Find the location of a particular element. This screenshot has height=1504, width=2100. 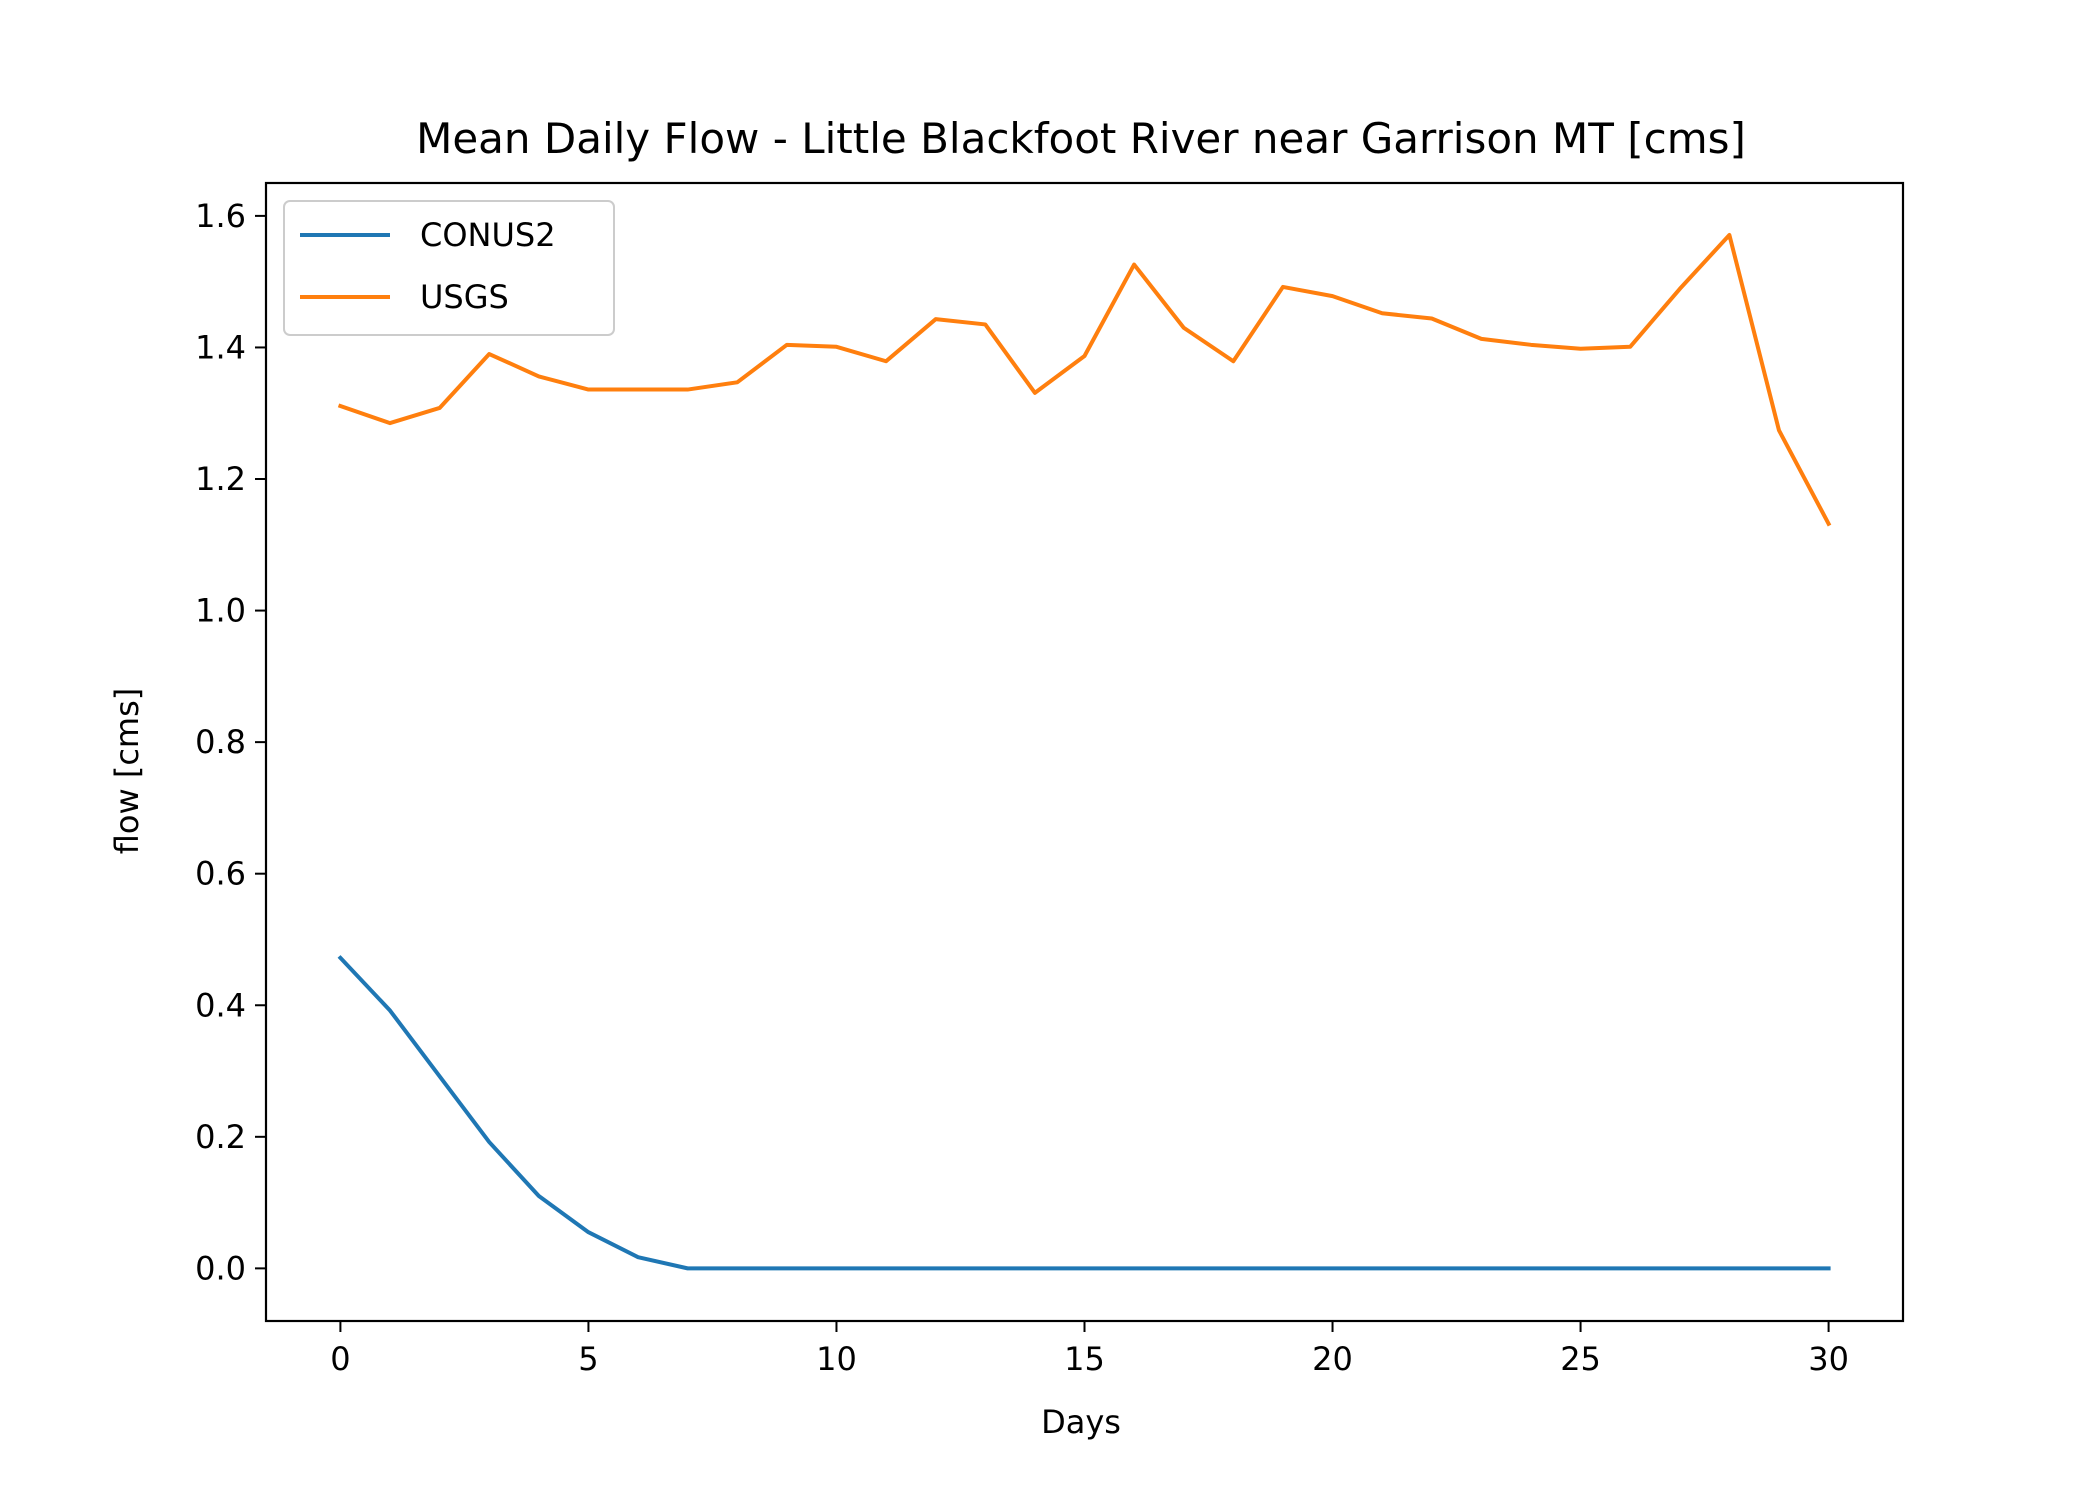

legend-label-conus2: CONUS2 is located at coordinates (488, 235).